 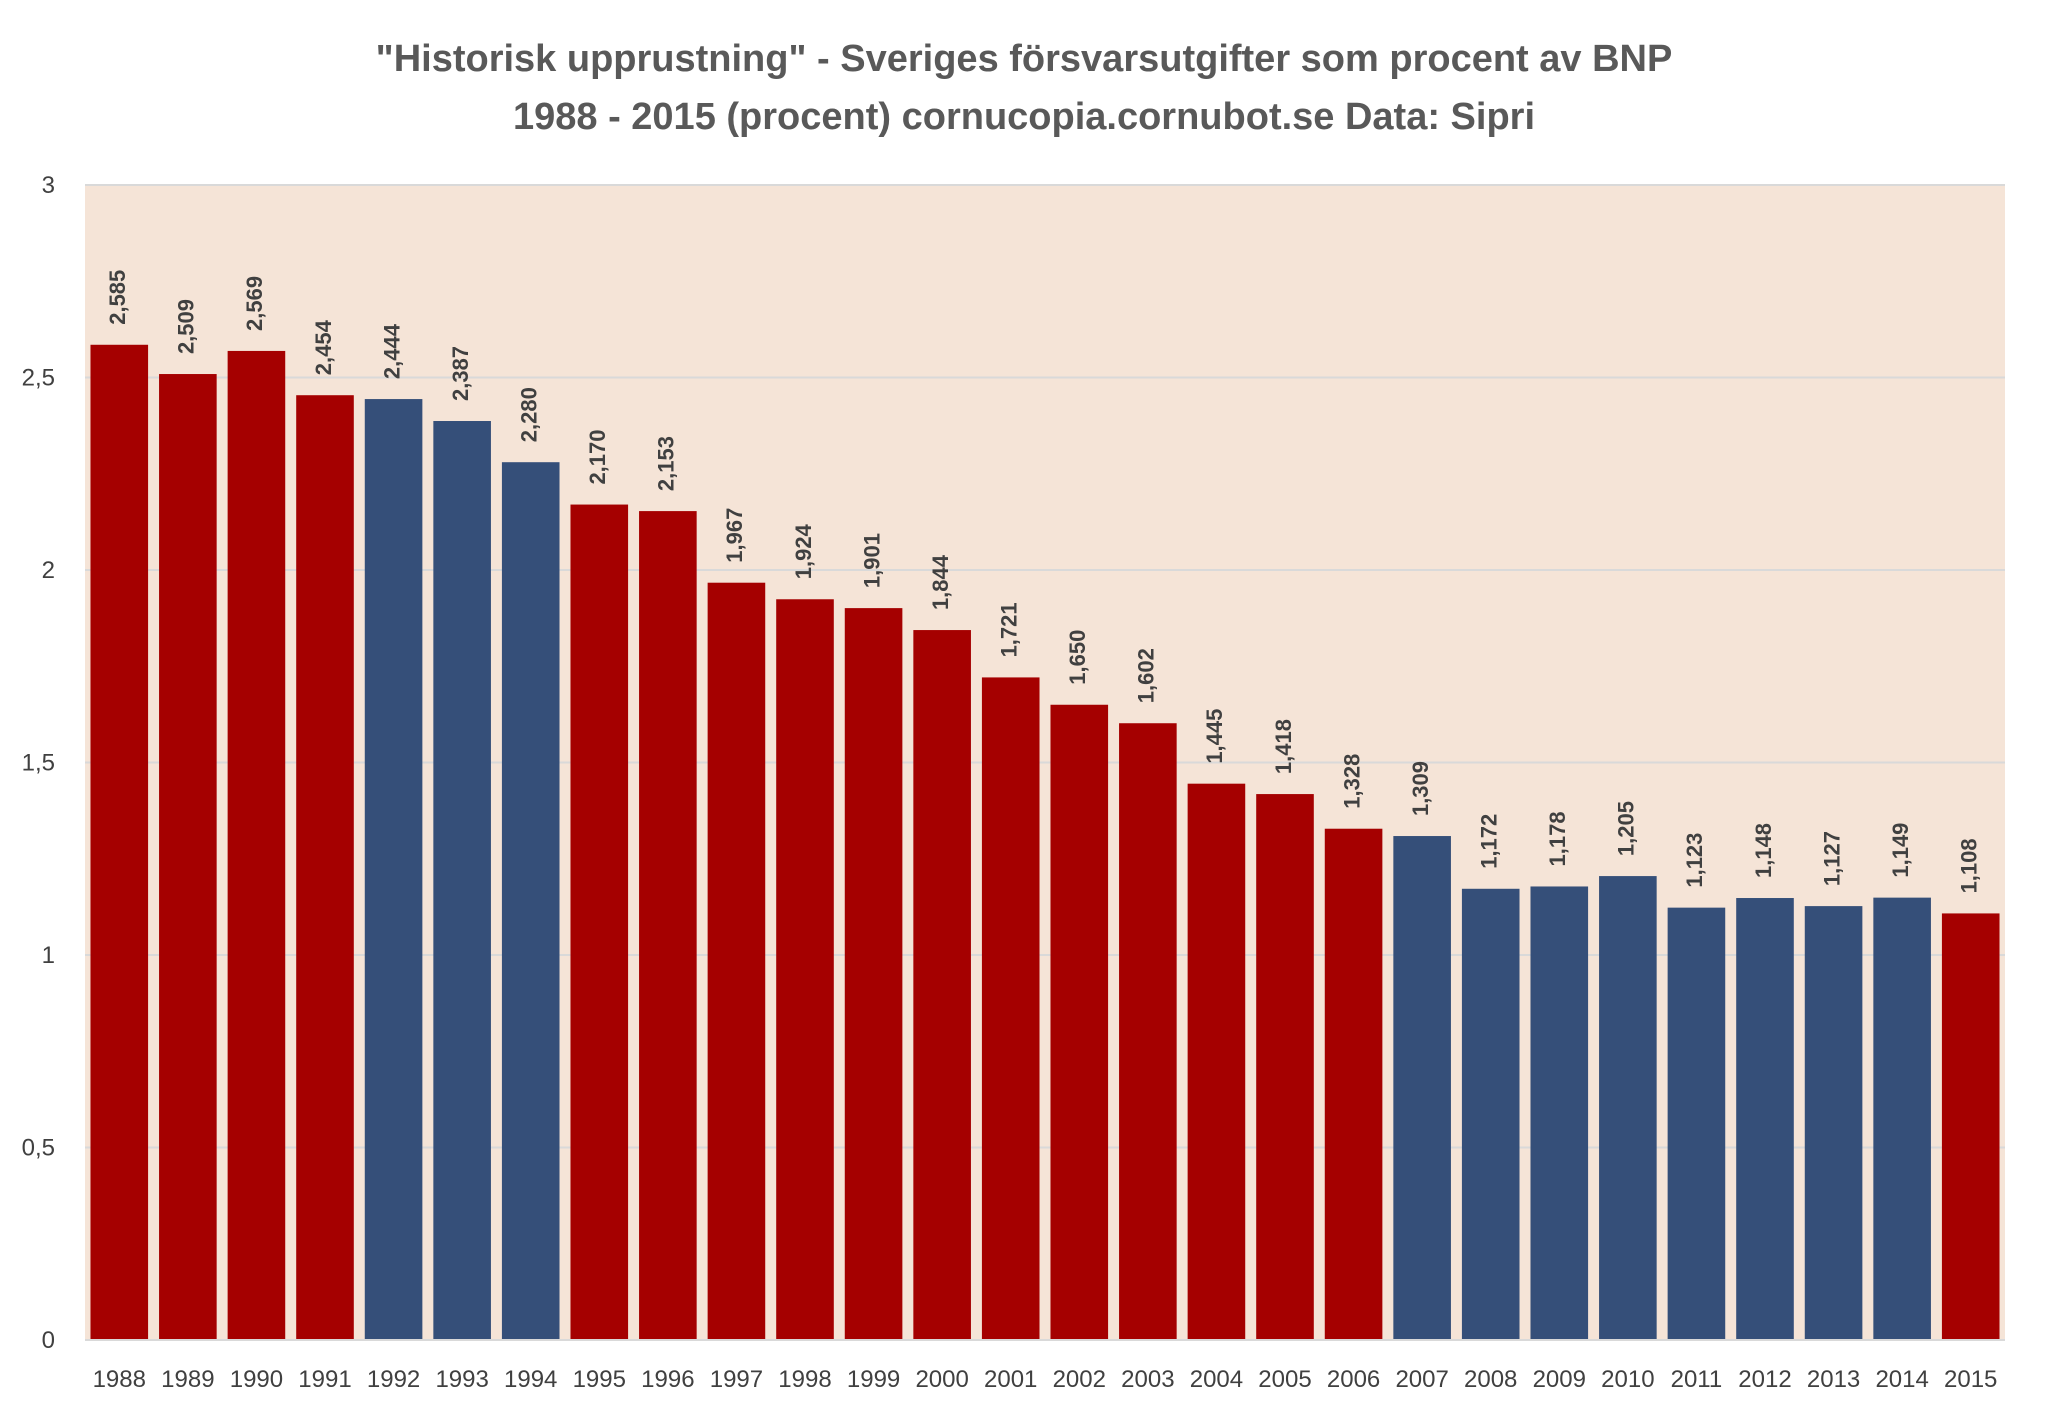 What do you see at coordinates (391, 351) in the screenshot?
I see `data-label: 2,444` at bounding box center [391, 351].